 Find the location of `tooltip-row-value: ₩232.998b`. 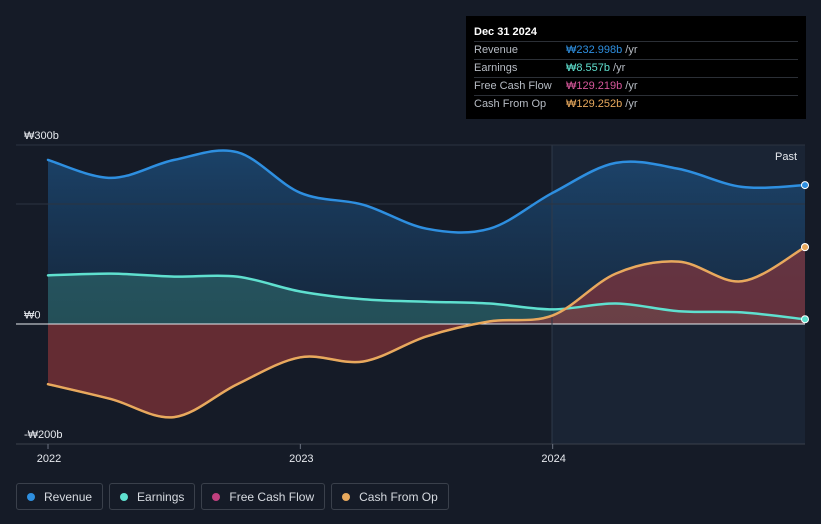

tooltip-row-value: ₩232.998b is located at coordinates (594, 50).